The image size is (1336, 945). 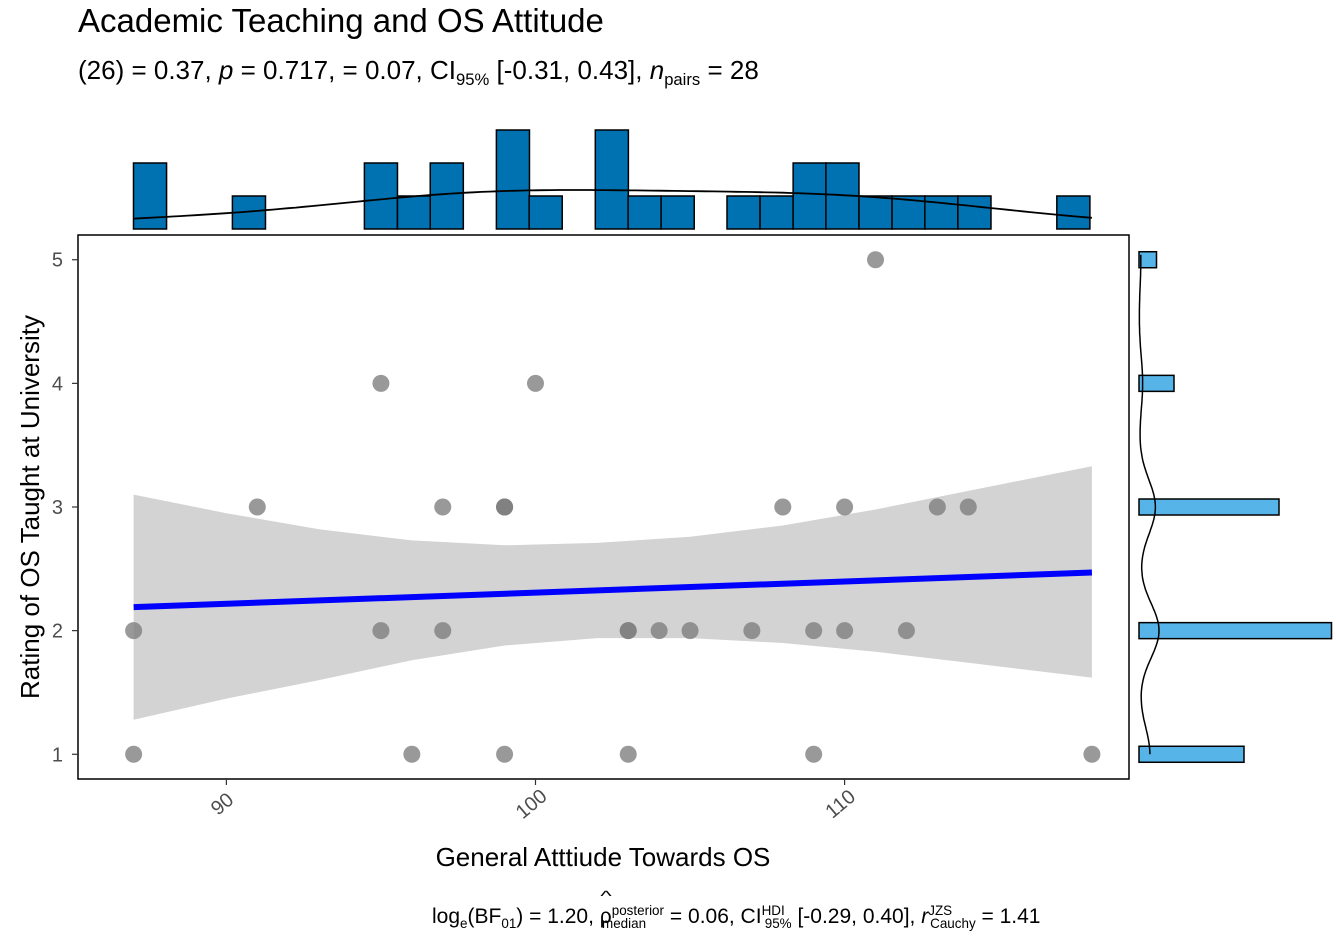 I want to click on x-tick-label-110: 110, so click(x=840, y=804).